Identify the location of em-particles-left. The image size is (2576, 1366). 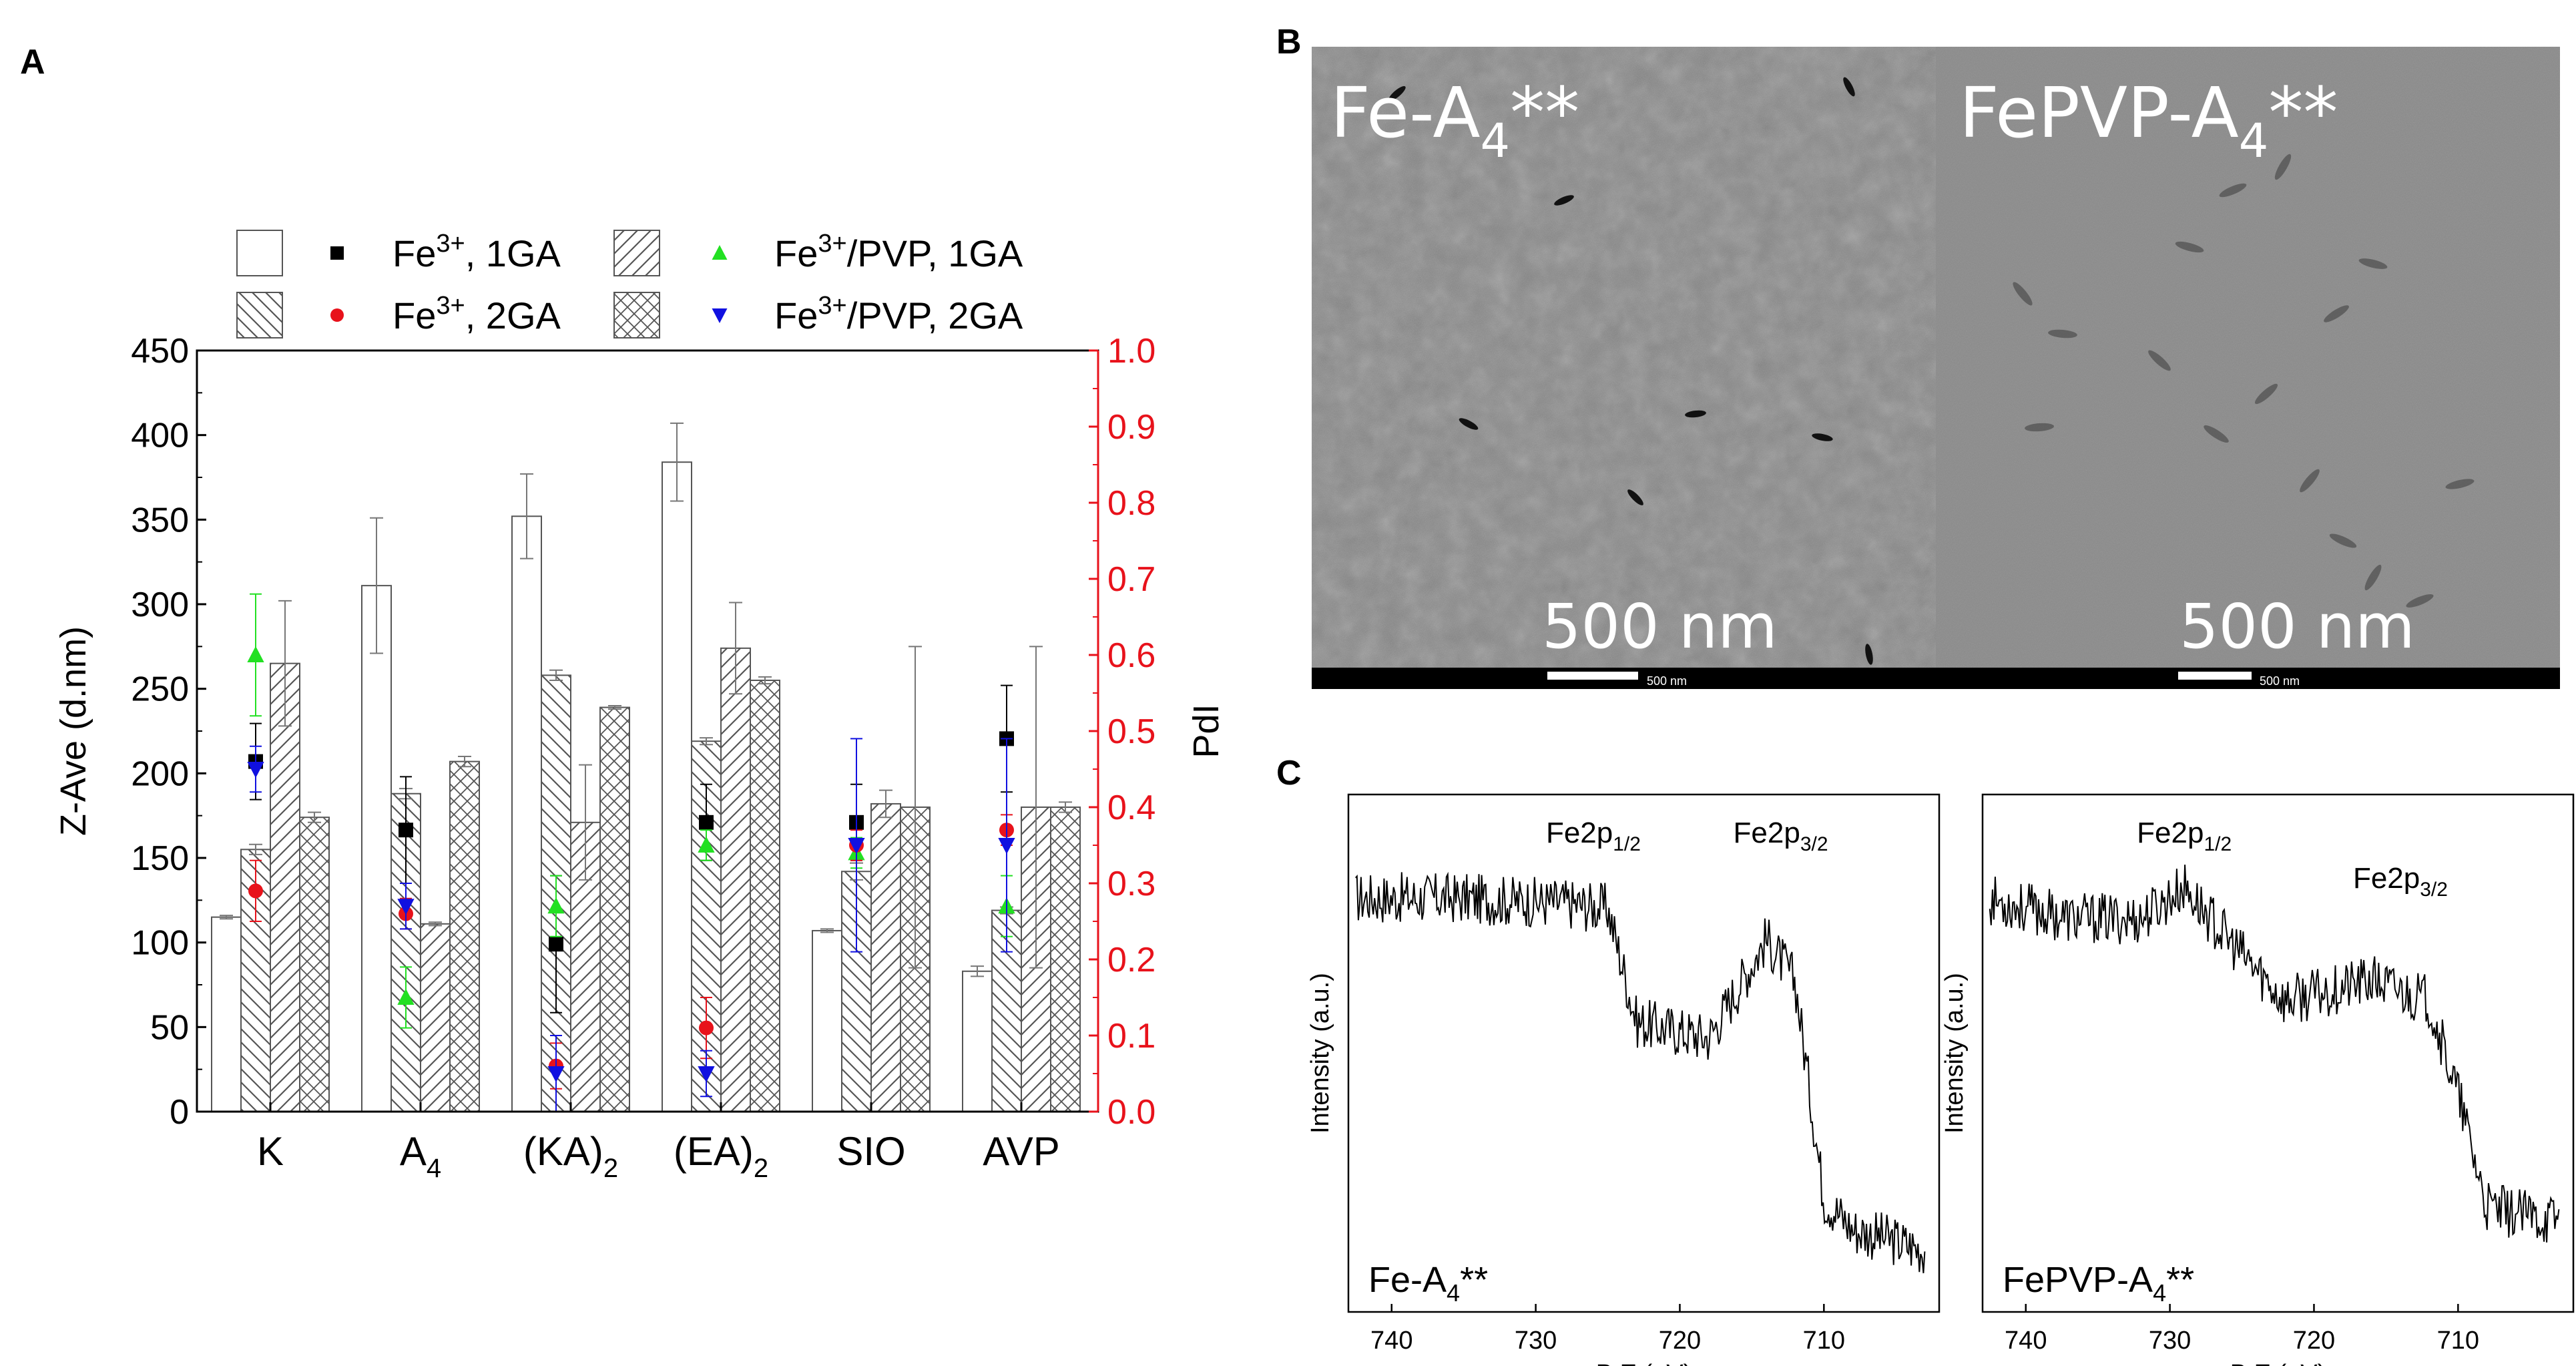
(1630, 371).